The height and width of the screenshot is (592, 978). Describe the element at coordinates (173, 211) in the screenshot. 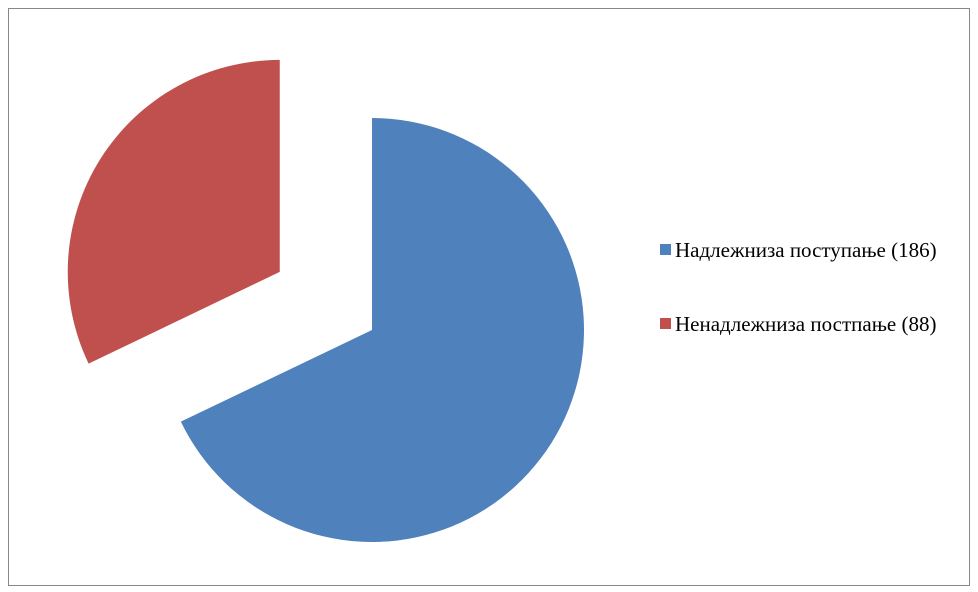

I see `pie-slice` at that location.